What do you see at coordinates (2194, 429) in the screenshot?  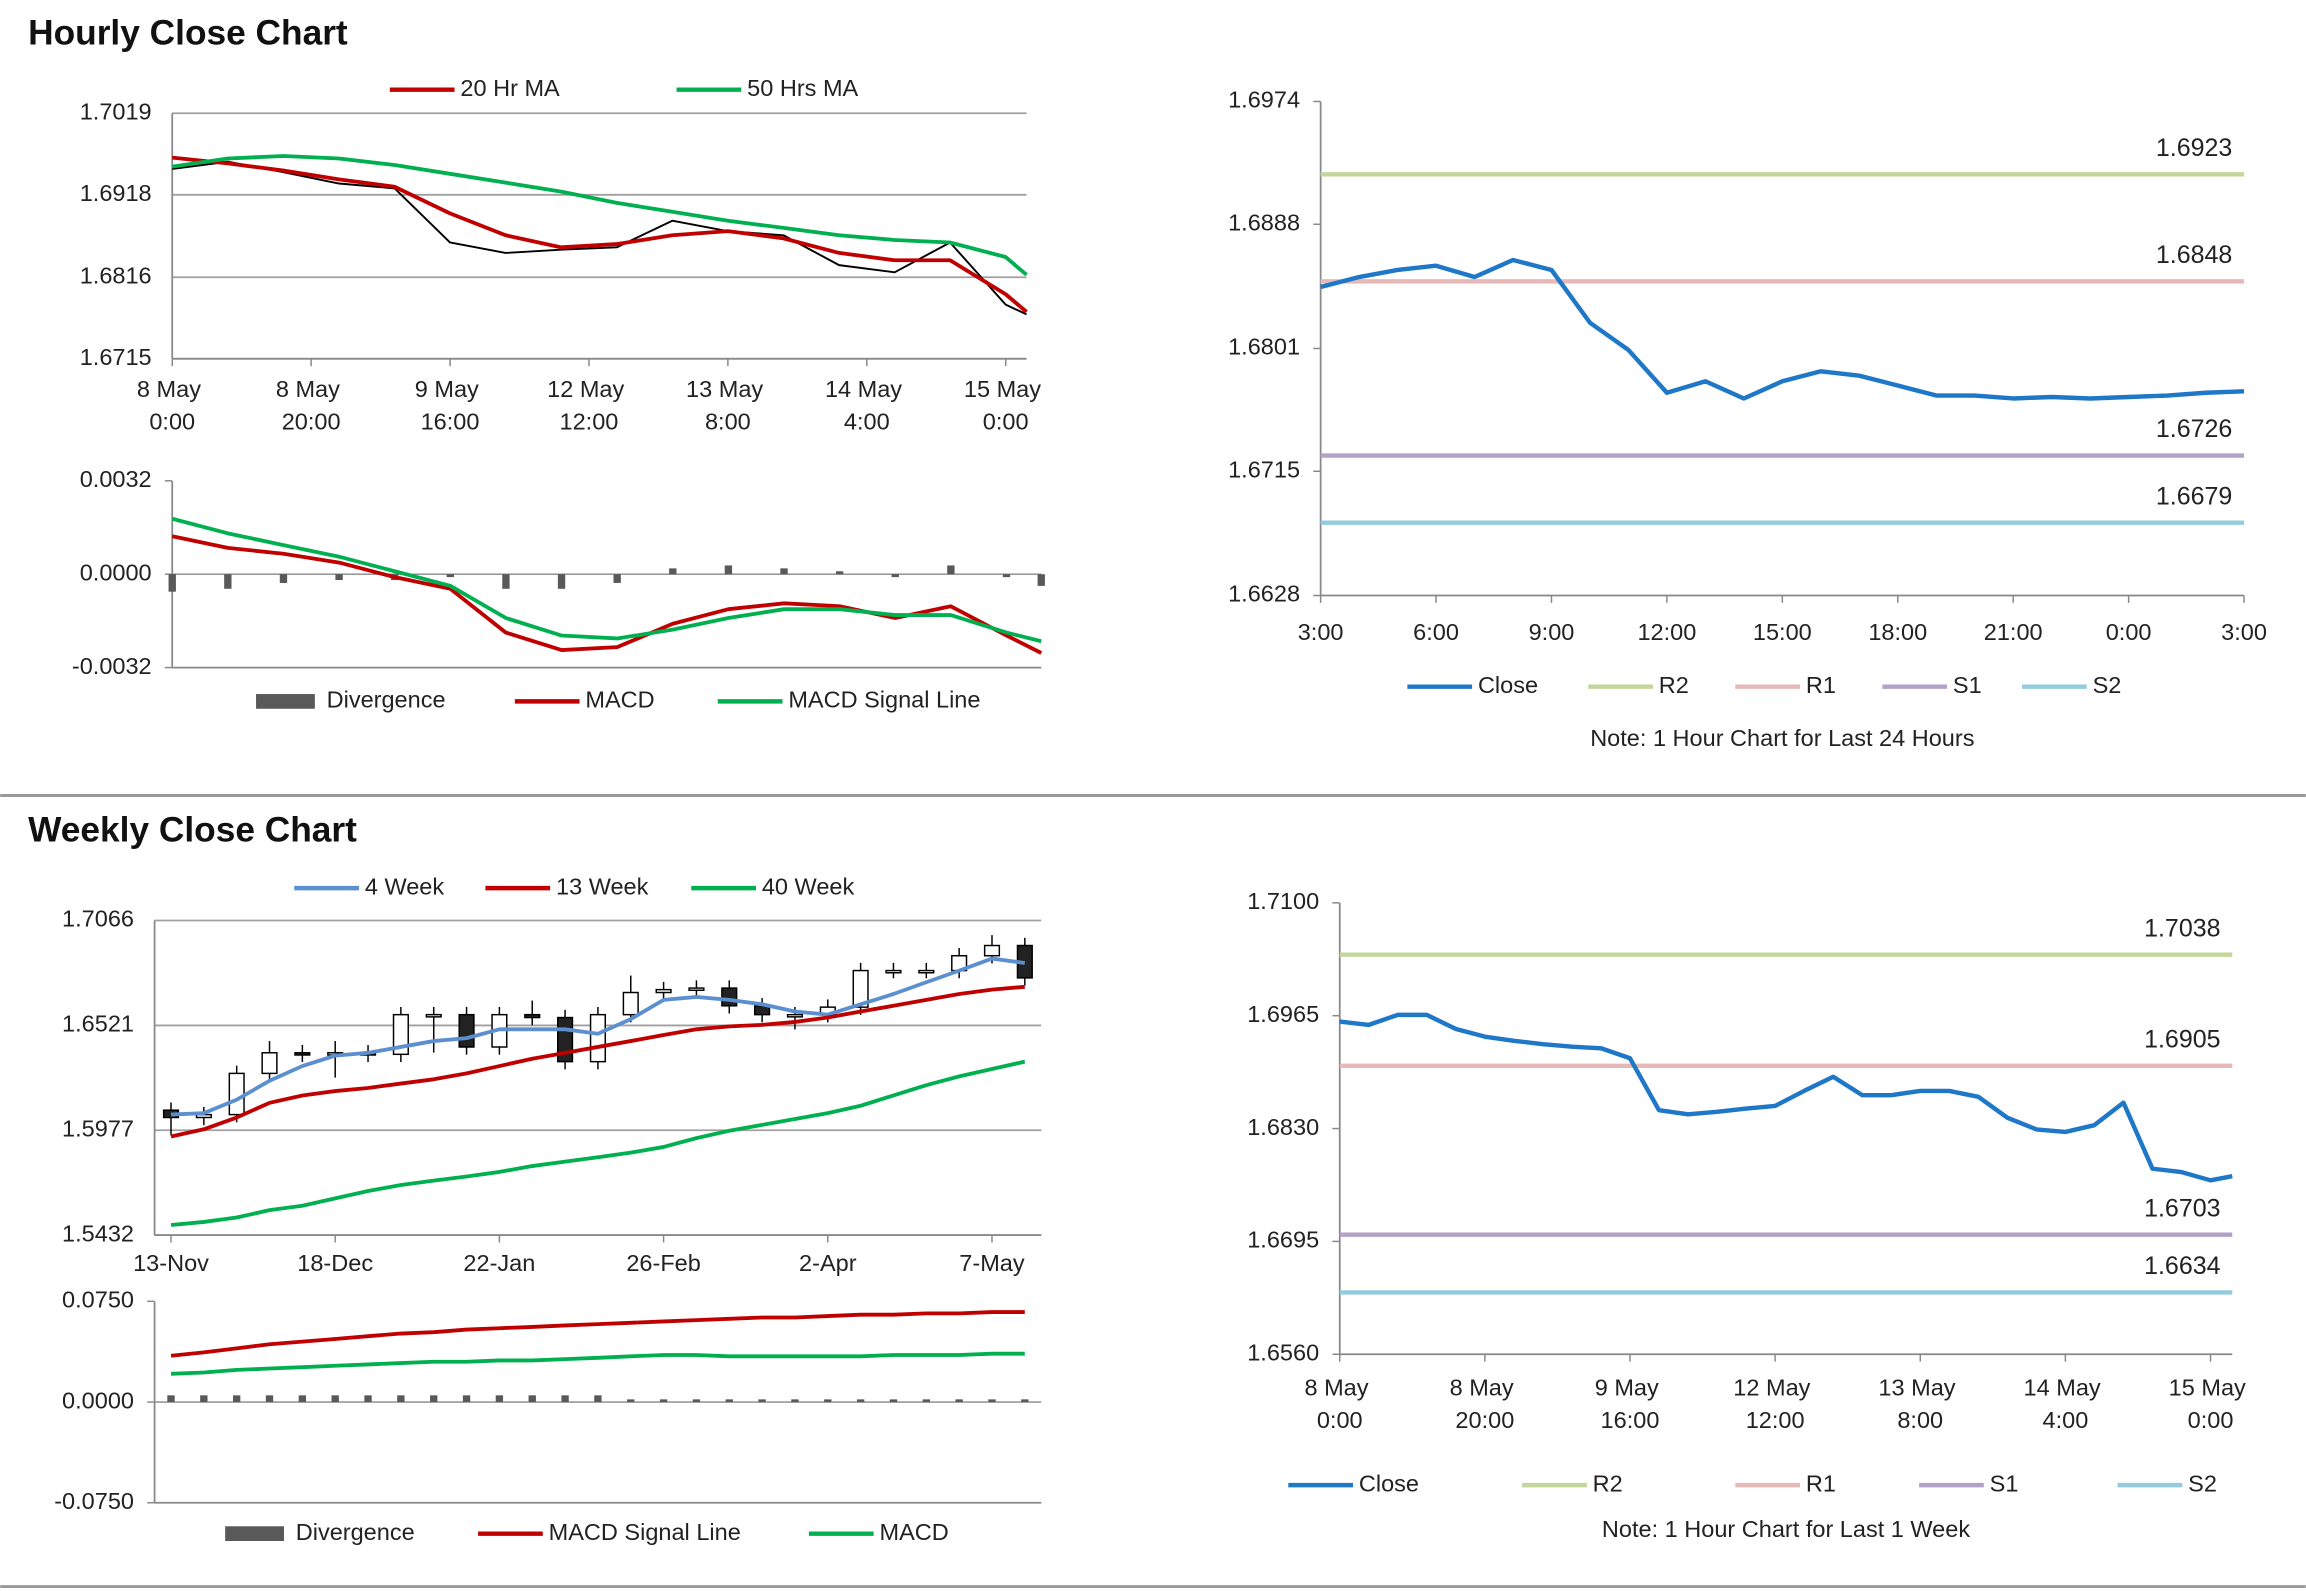 I see `level-label: 1.6726` at bounding box center [2194, 429].